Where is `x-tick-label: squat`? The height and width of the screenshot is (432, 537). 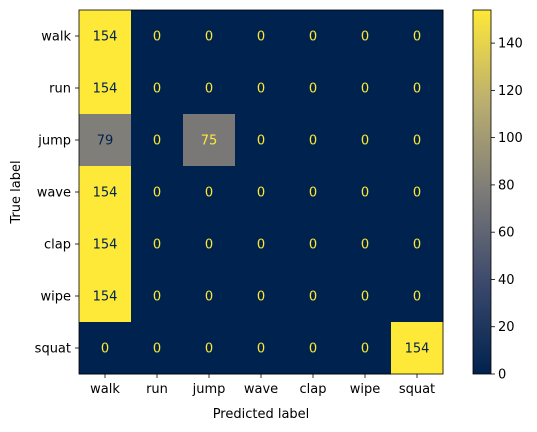
x-tick-label: squat is located at coordinates (417, 389).